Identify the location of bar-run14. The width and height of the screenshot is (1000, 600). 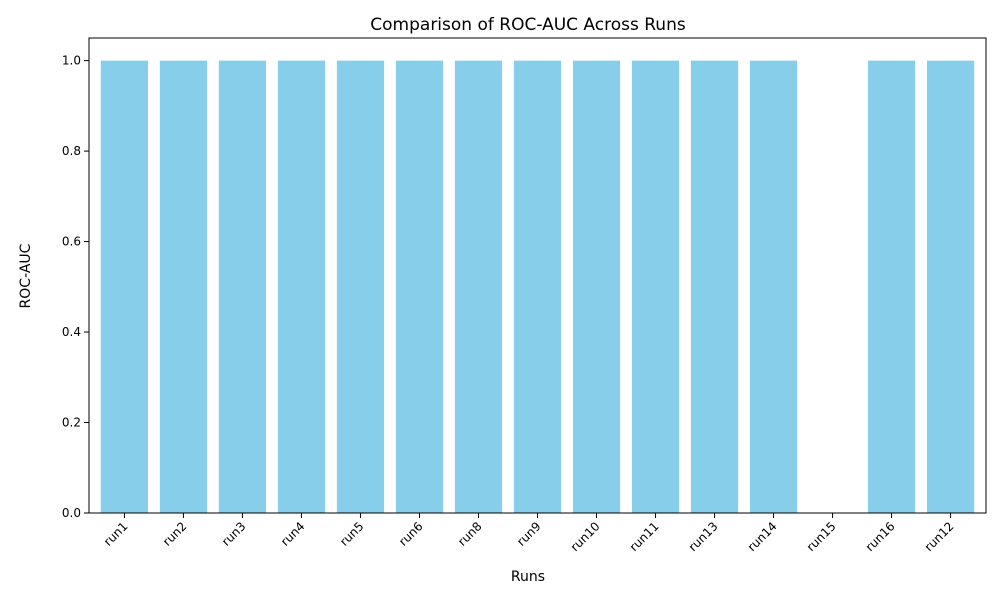
(773, 287).